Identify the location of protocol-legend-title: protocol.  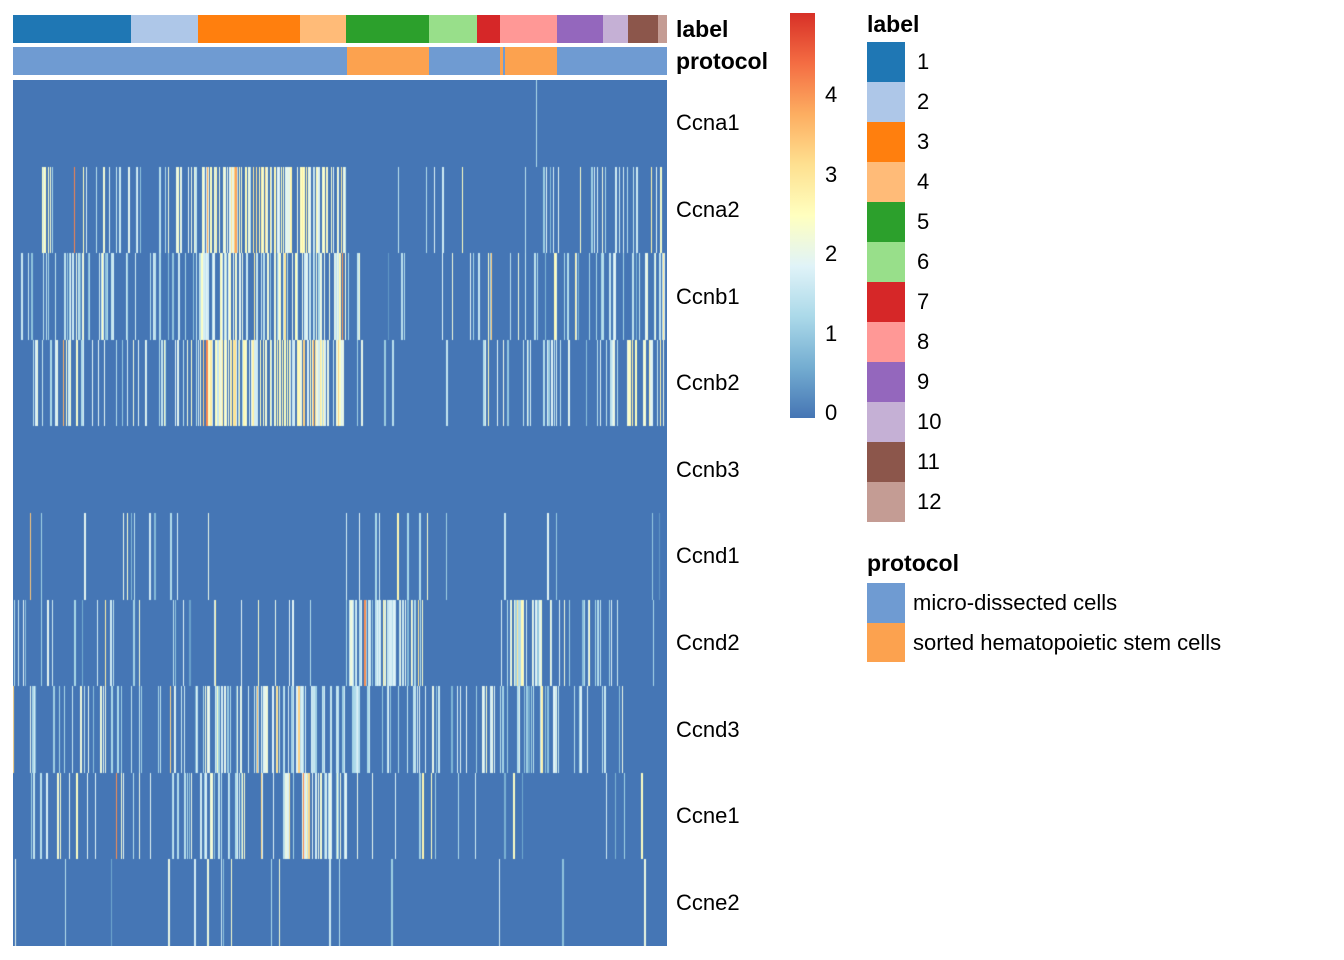
(913, 563).